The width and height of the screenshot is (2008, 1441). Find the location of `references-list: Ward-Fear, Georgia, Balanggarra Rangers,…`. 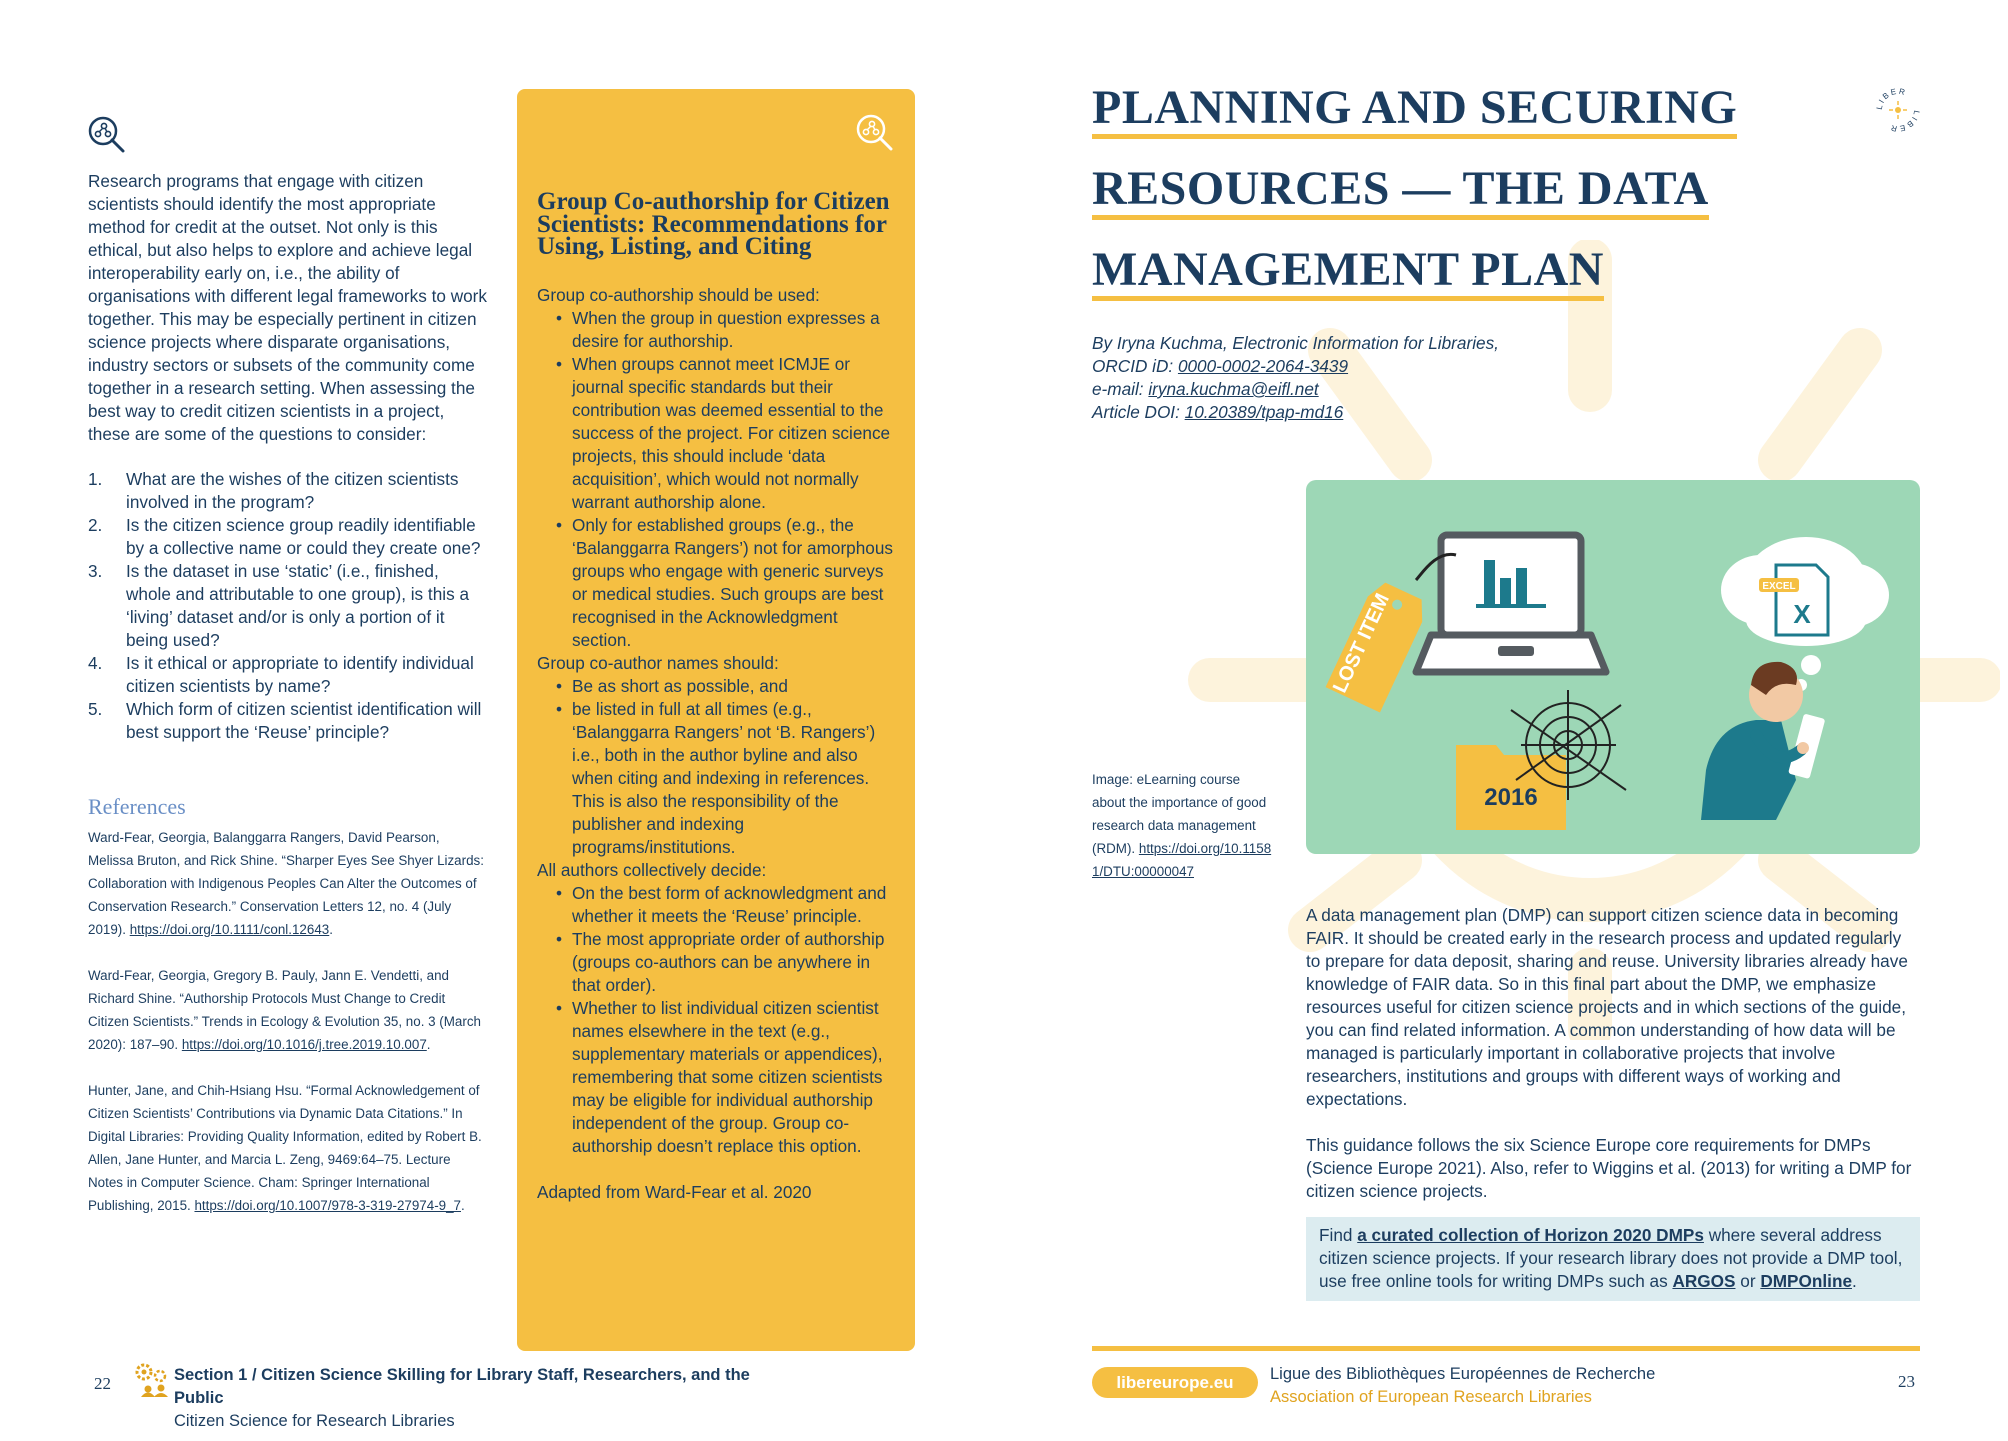

references-list: Ward-Fear, Georgia, Balanggarra Rangers,… is located at coordinates (288, 1021).